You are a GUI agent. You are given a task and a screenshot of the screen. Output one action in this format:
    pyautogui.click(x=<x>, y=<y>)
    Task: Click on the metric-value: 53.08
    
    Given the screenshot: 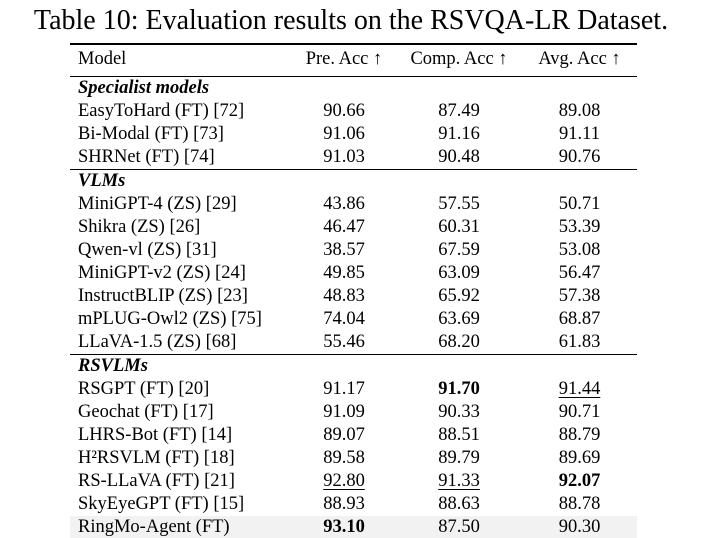 What is the action you would take?
    pyautogui.click(x=579, y=250)
    